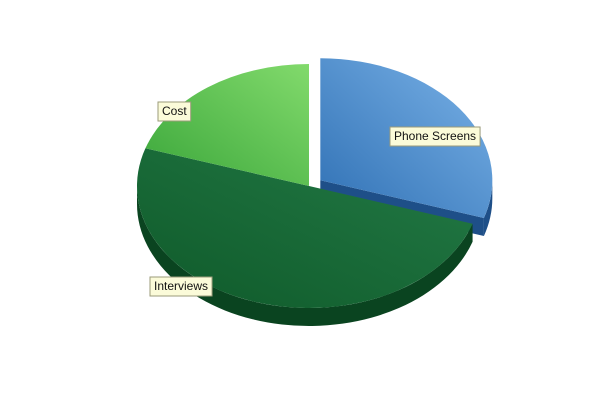 The image size is (600, 400). I want to click on pie-slice-cost, so click(227, 125).